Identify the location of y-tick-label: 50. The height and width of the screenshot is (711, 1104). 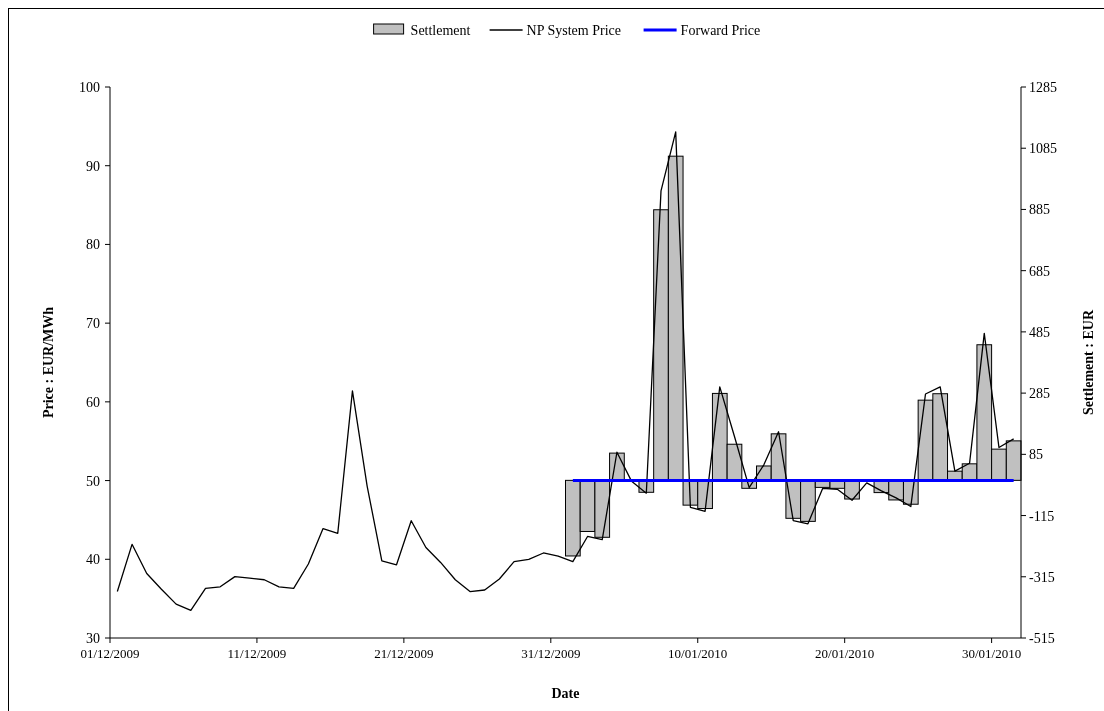
(93, 481).